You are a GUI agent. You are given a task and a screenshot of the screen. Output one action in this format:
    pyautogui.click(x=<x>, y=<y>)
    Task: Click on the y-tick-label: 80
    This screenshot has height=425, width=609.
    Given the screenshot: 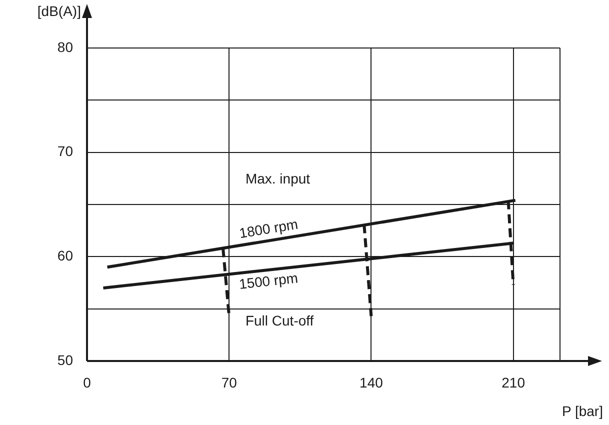 What is the action you would take?
    pyautogui.click(x=65, y=46)
    